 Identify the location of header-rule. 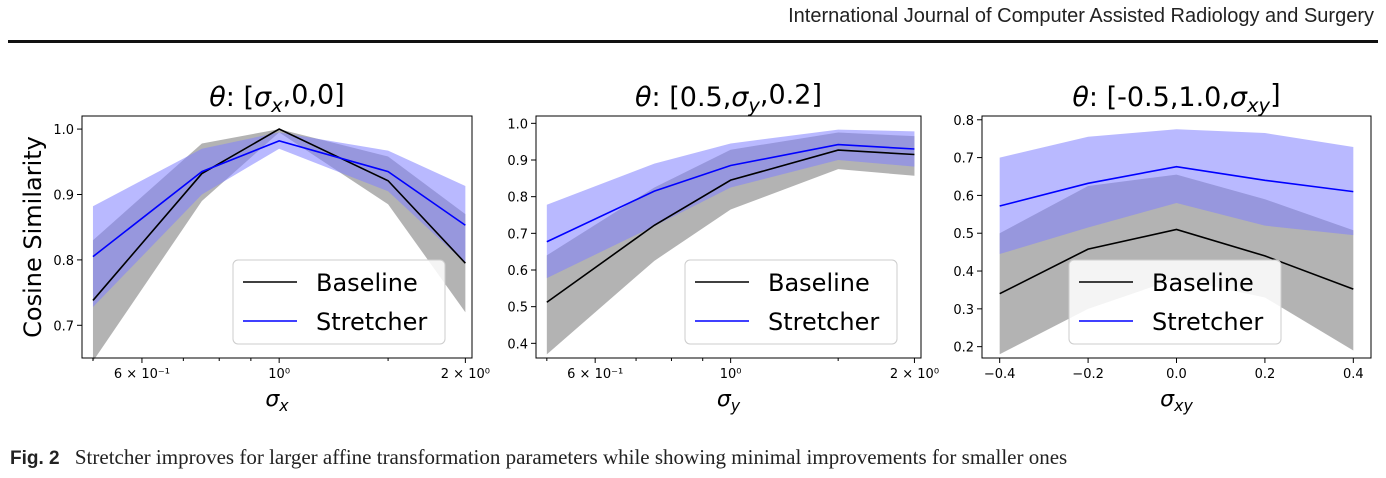
(693, 41).